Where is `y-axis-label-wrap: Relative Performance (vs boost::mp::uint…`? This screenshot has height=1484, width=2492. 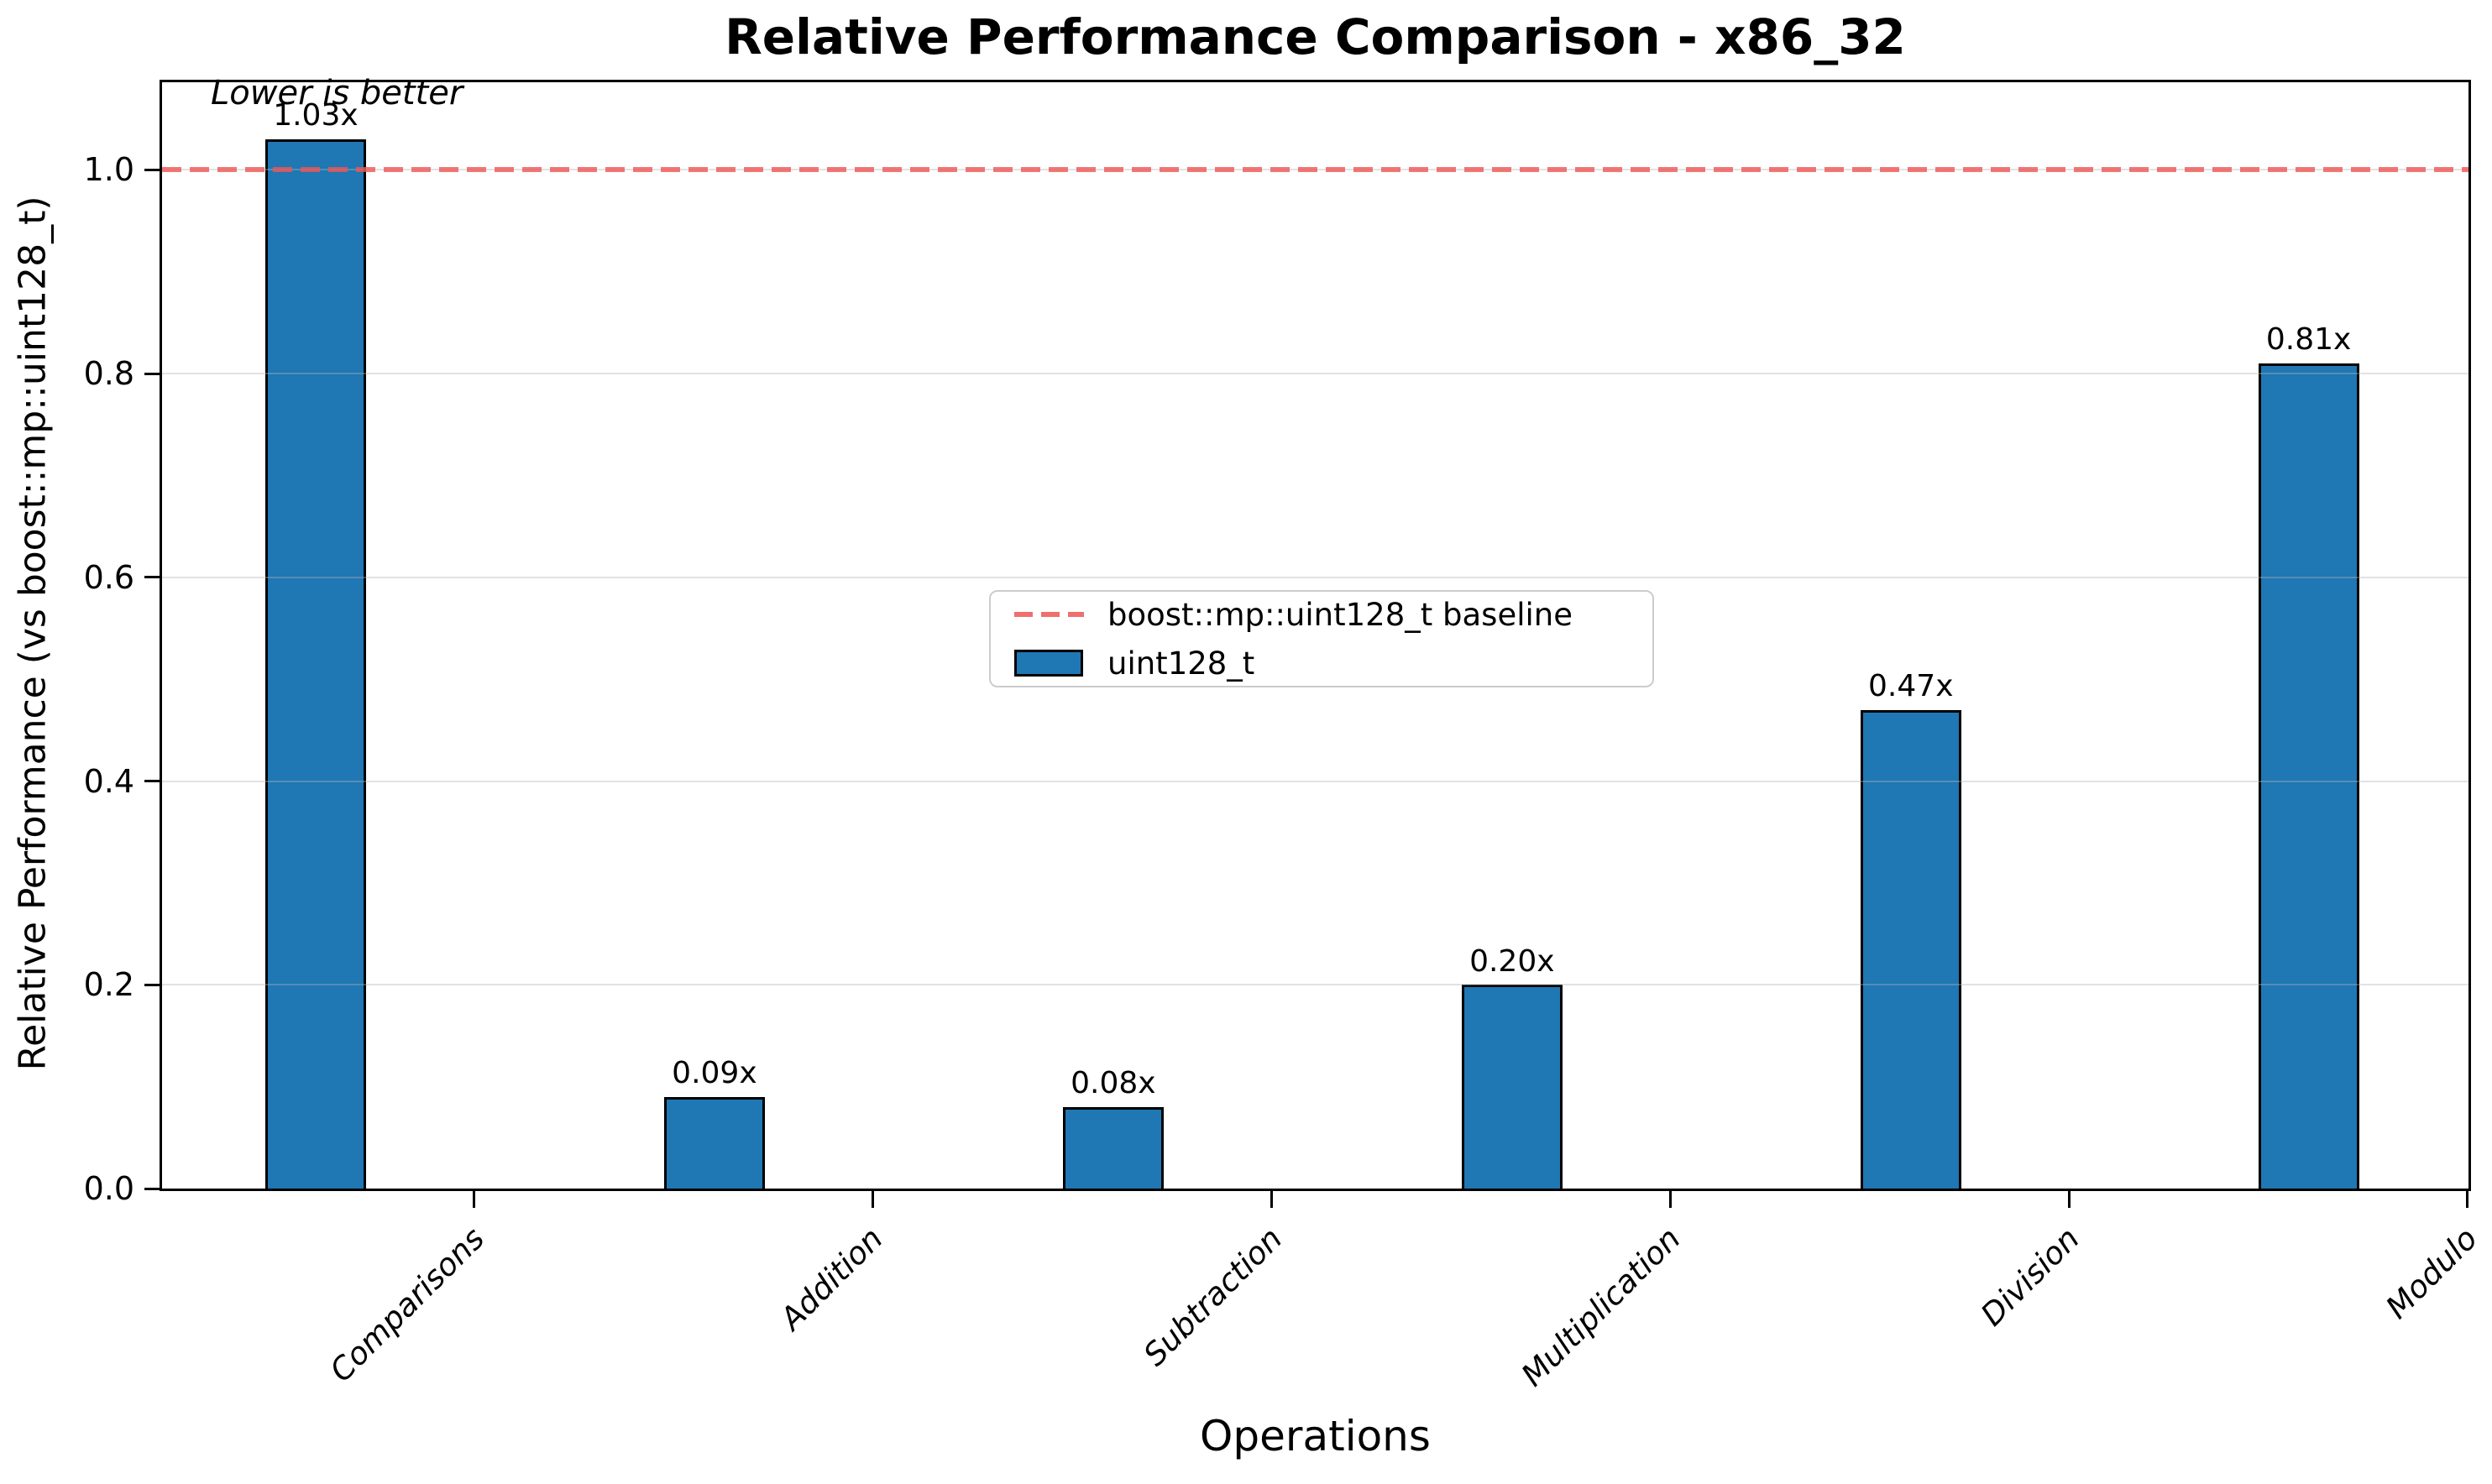 y-axis-label-wrap: Relative Performance (vs boost::mp::uint… is located at coordinates (32, 633).